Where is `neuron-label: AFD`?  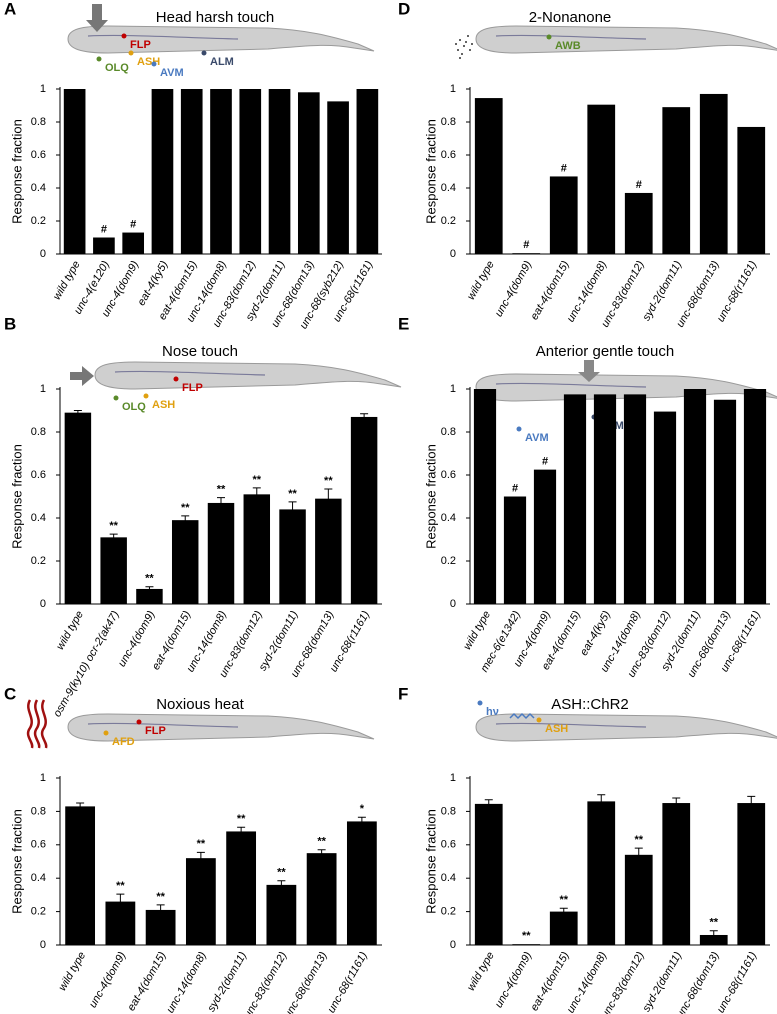
neuron-label: AFD is located at coordinates (123, 742).